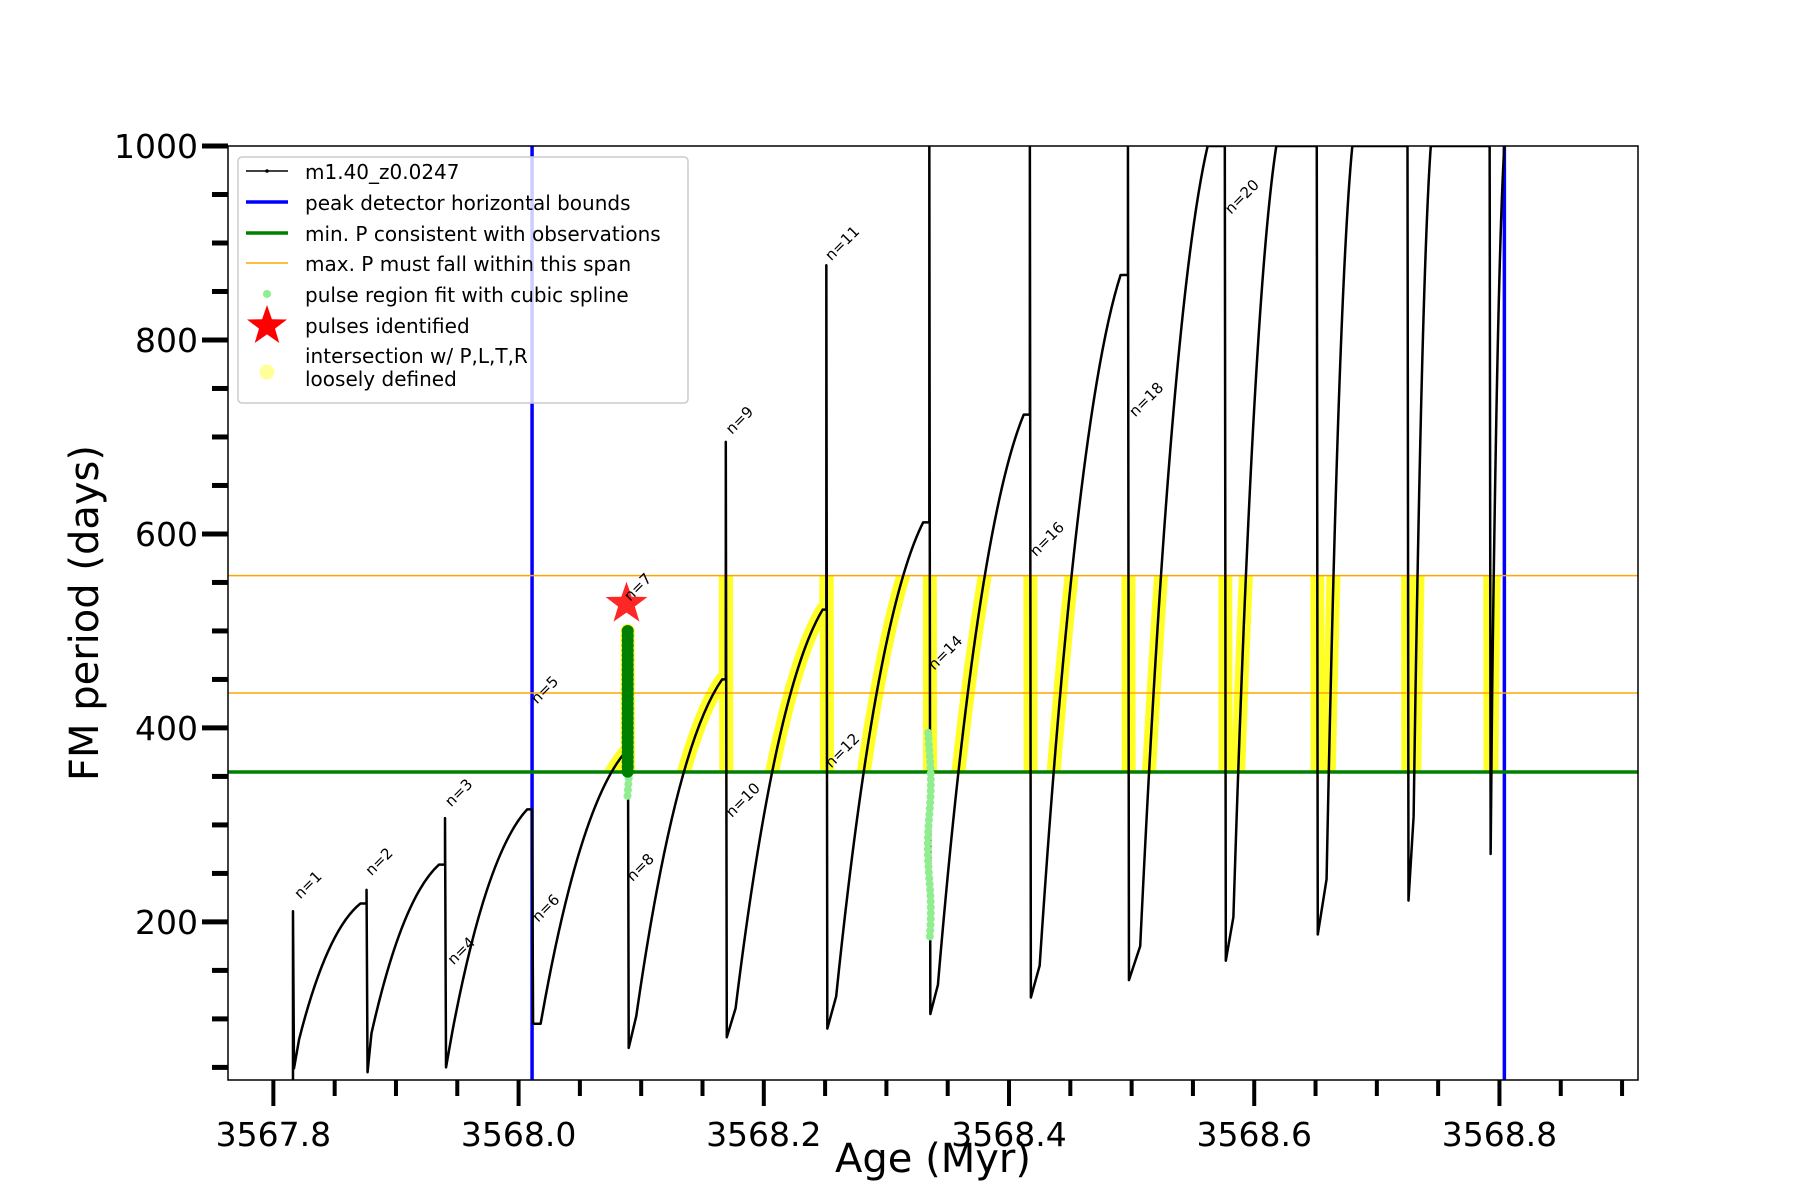 This screenshot has width=1800, height=1200. What do you see at coordinates (1254, 1134) in the screenshot?
I see `x-tick-label: 3568.6` at bounding box center [1254, 1134].